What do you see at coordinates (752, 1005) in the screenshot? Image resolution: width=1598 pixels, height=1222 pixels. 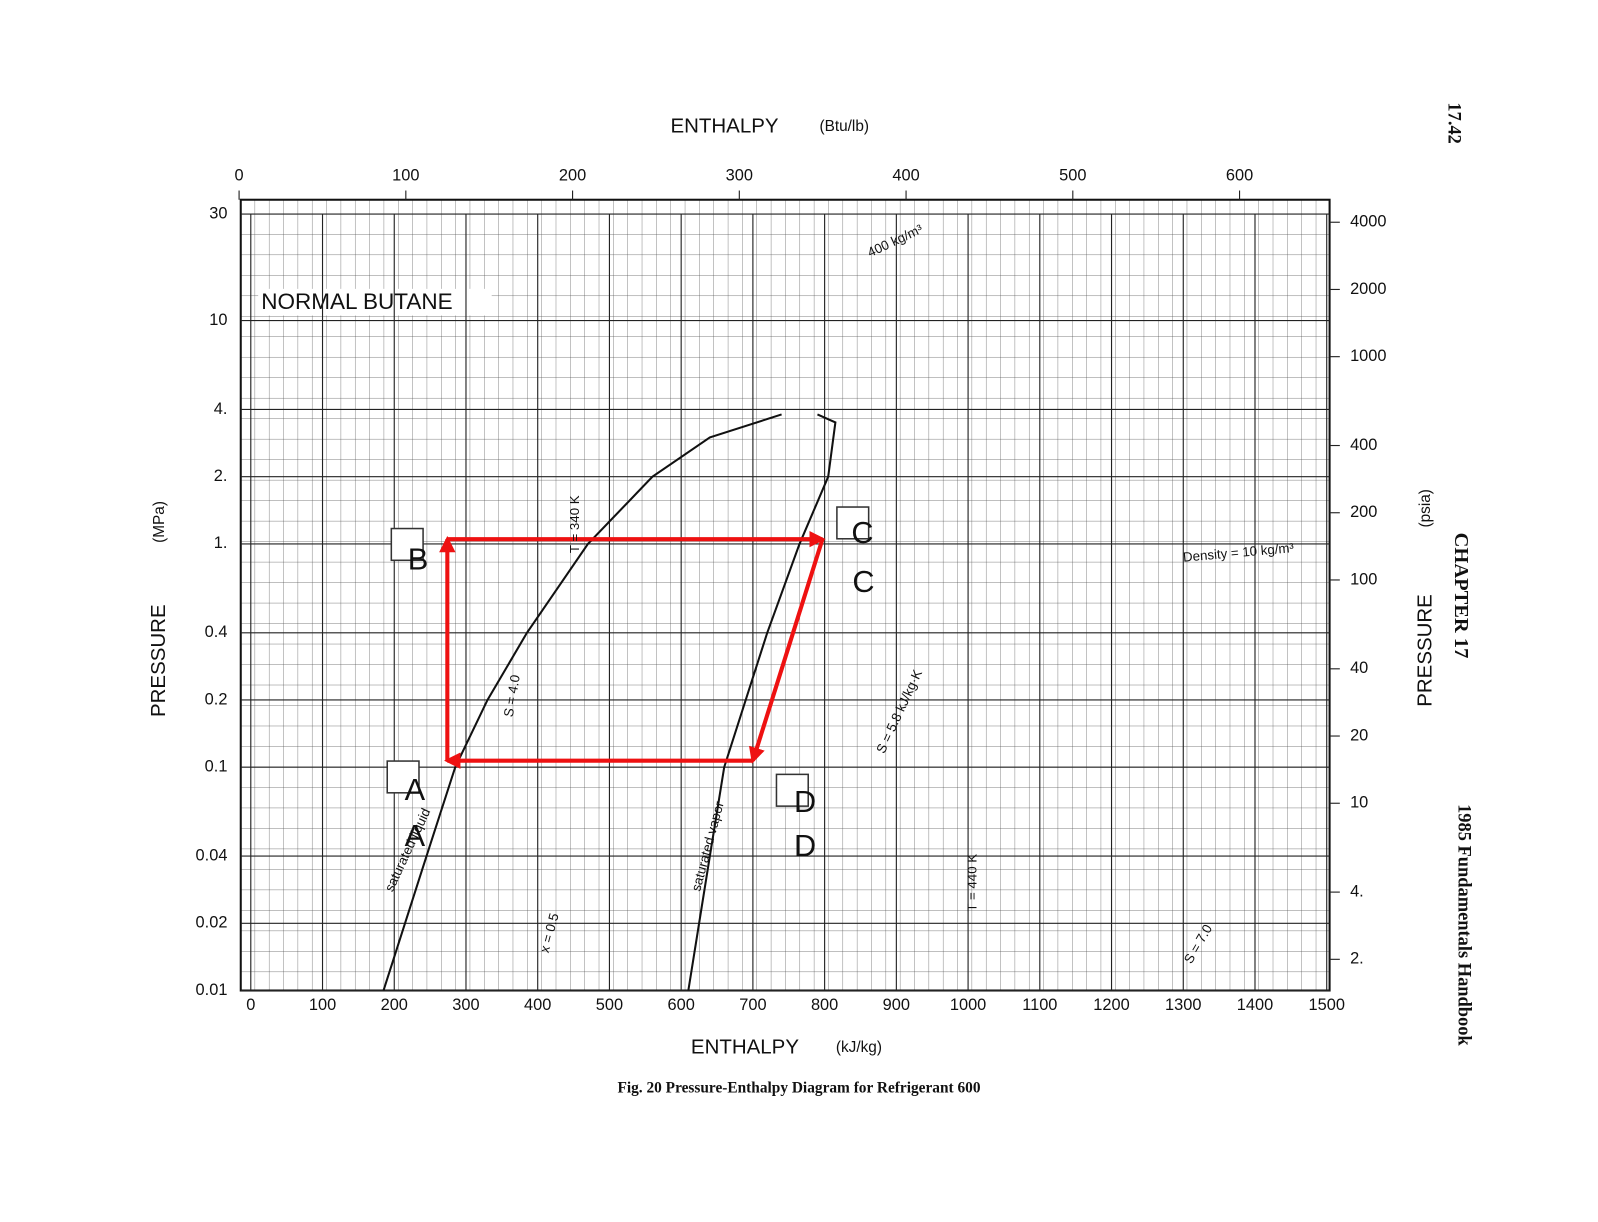 I see `x-tick-label: 700` at bounding box center [752, 1005].